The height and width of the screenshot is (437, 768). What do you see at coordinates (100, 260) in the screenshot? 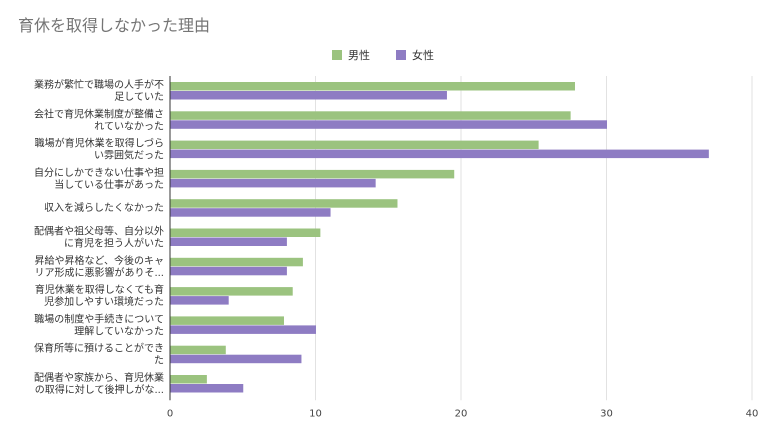
I see `category-label: 昇給や昇格など、今後のキャ` at bounding box center [100, 260].